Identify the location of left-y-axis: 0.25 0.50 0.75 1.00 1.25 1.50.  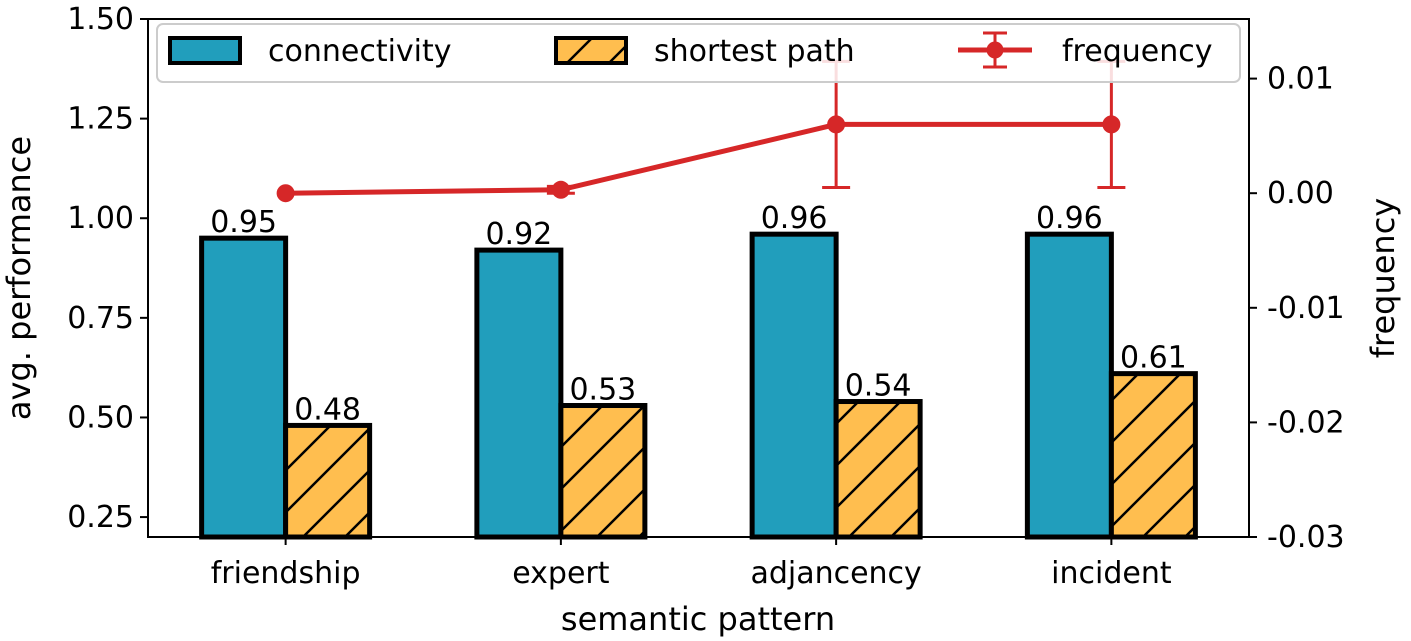
(107, 268).